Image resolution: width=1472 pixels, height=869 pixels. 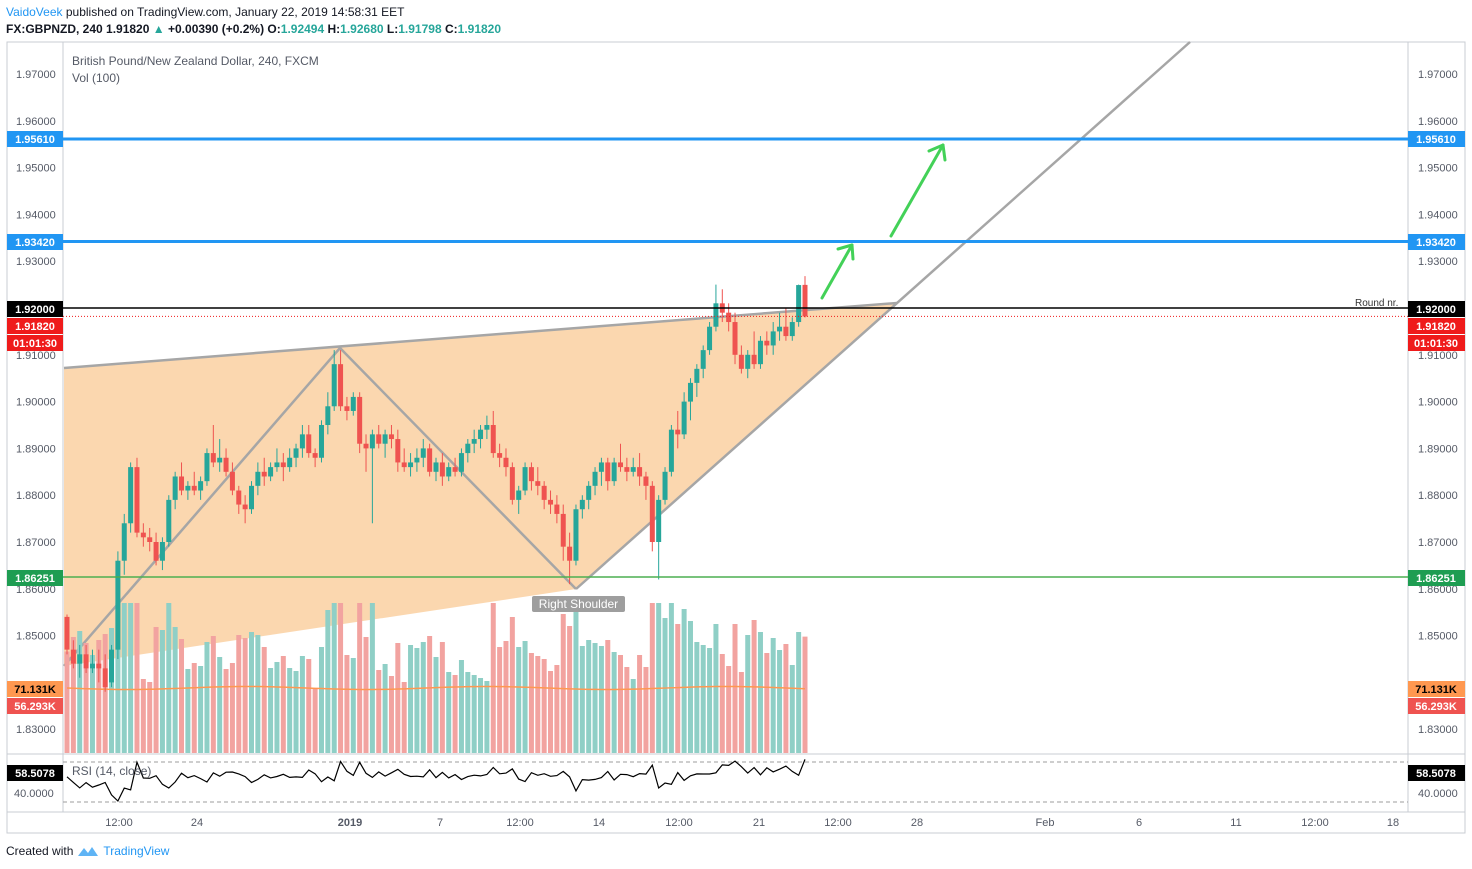 I want to click on svg-text: 1.86251, so click(x=1436, y=579).